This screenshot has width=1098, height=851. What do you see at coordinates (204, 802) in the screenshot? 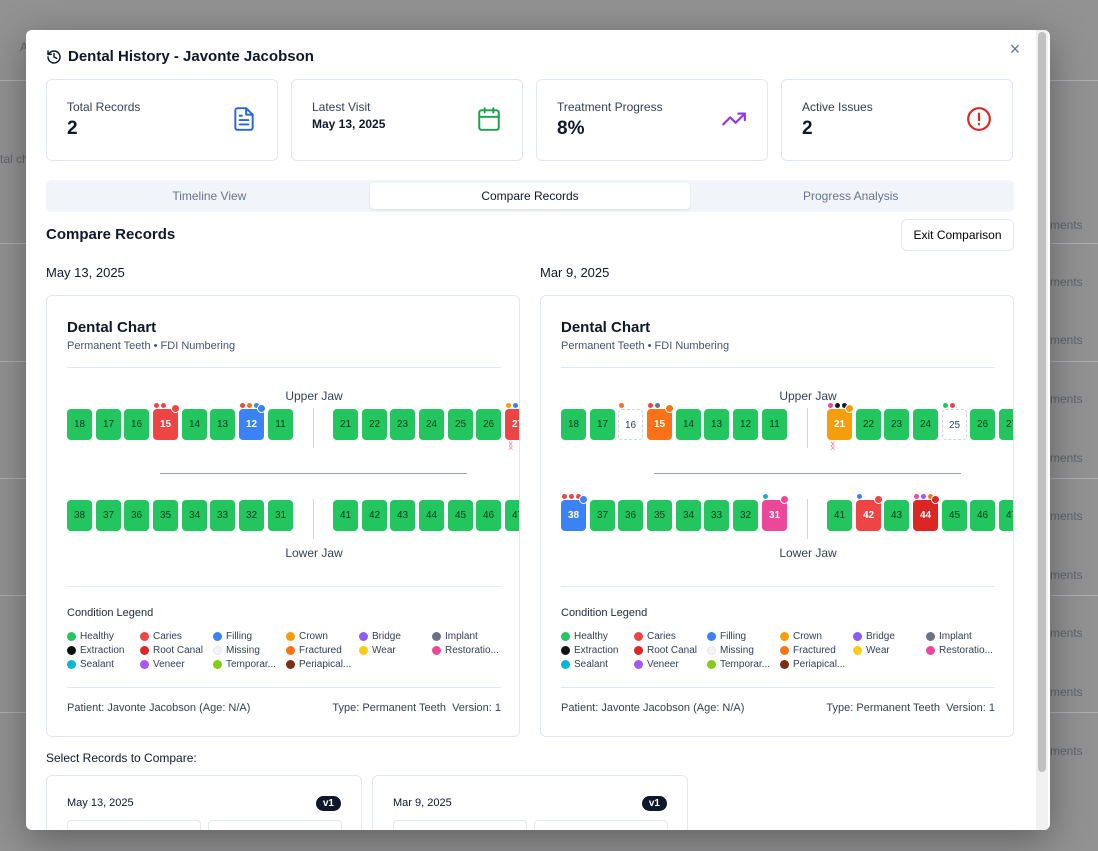
I see `record-select-card: May 13, 2025 v1` at bounding box center [204, 802].